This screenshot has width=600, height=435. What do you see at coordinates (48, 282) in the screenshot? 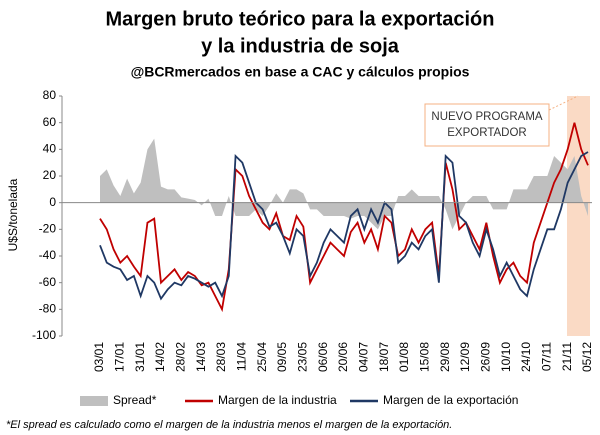
I see `y-tick-label: -60` at bounding box center [48, 282].